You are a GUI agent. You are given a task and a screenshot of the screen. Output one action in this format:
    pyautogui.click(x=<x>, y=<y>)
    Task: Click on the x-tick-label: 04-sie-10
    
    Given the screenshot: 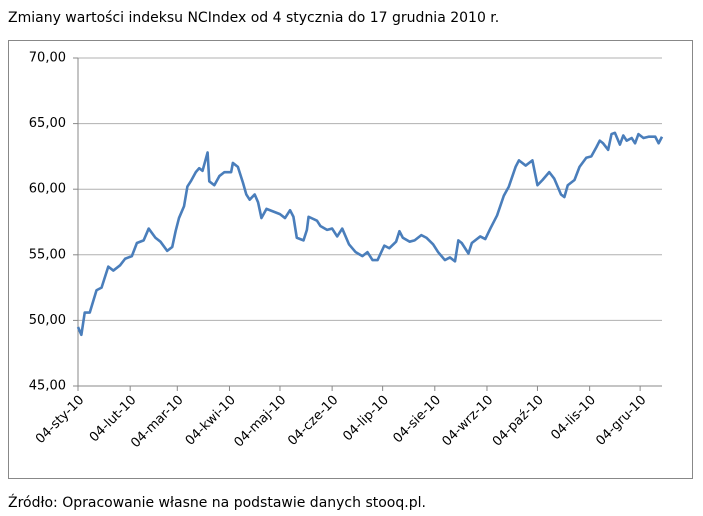 What is the action you would take?
    pyautogui.click(x=417, y=420)
    